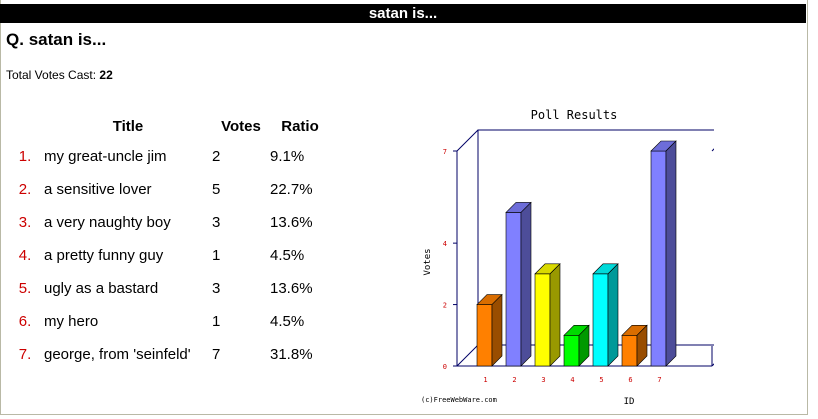  I want to click on chart-credit: (c)FreeWebWare.com, so click(459, 400).